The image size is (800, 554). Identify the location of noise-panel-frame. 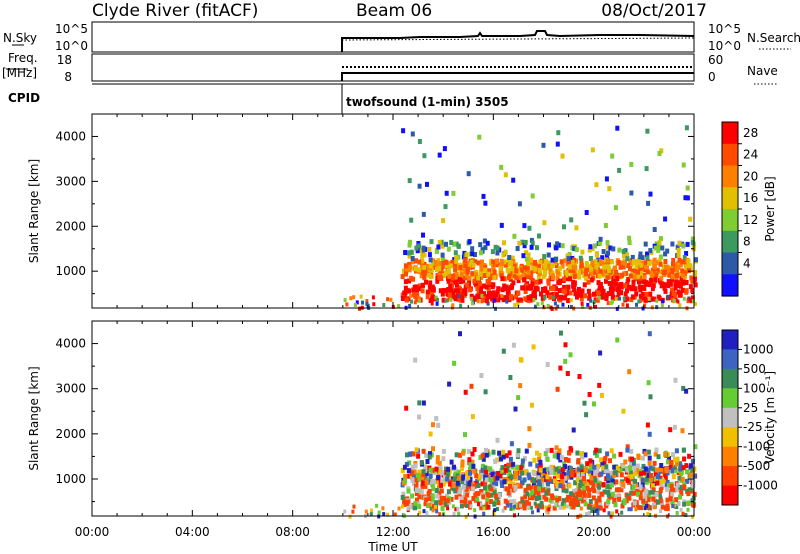
(393, 37).